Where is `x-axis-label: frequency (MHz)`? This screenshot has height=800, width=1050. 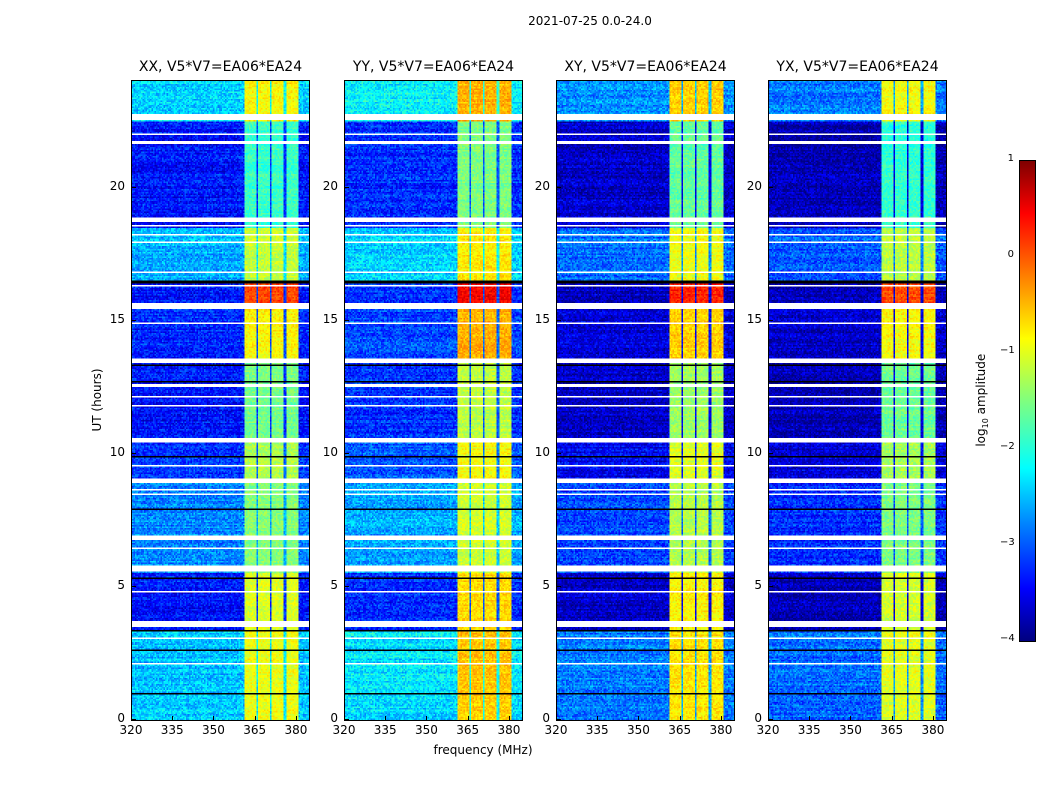
x-axis-label: frequency (MHz) is located at coordinates (483, 750).